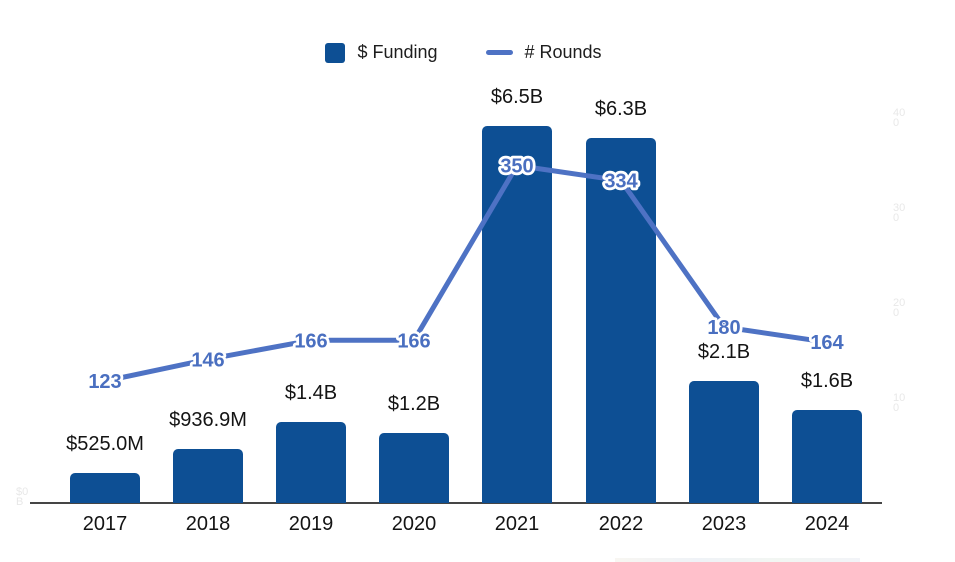 The height and width of the screenshot is (562, 955). I want to click on funding-bar-2024, so click(827, 456).